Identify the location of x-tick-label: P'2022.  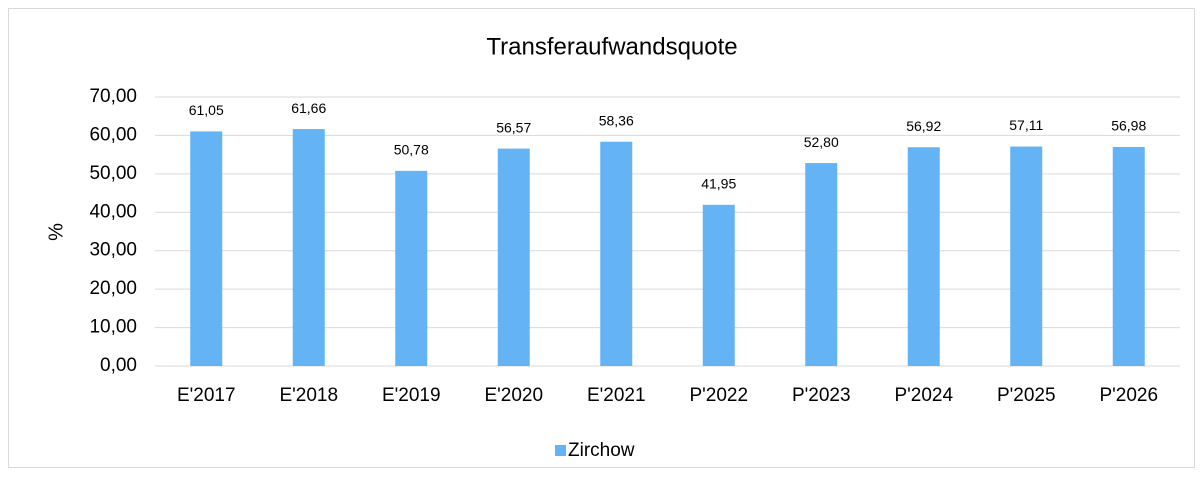
(718, 395).